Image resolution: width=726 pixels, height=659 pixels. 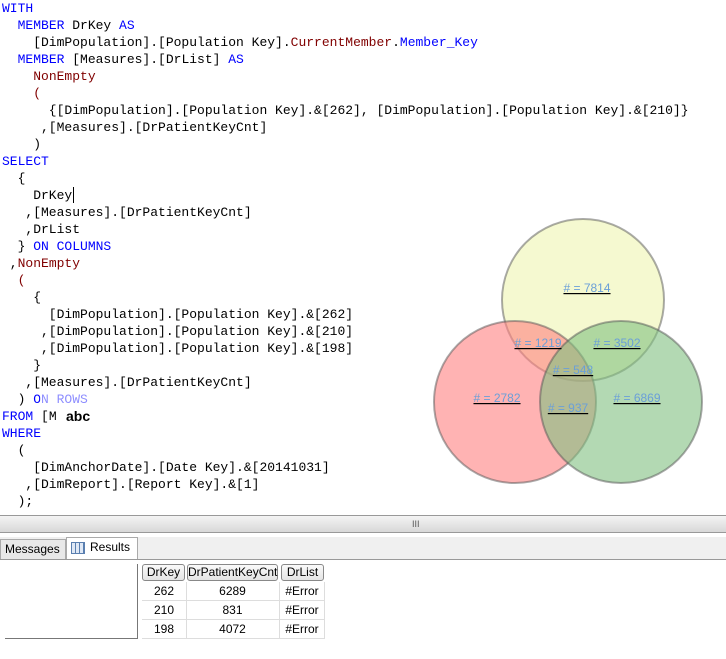 What do you see at coordinates (146, 59) in the screenshot?
I see `code-token: [Measures].[DrList]` at bounding box center [146, 59].